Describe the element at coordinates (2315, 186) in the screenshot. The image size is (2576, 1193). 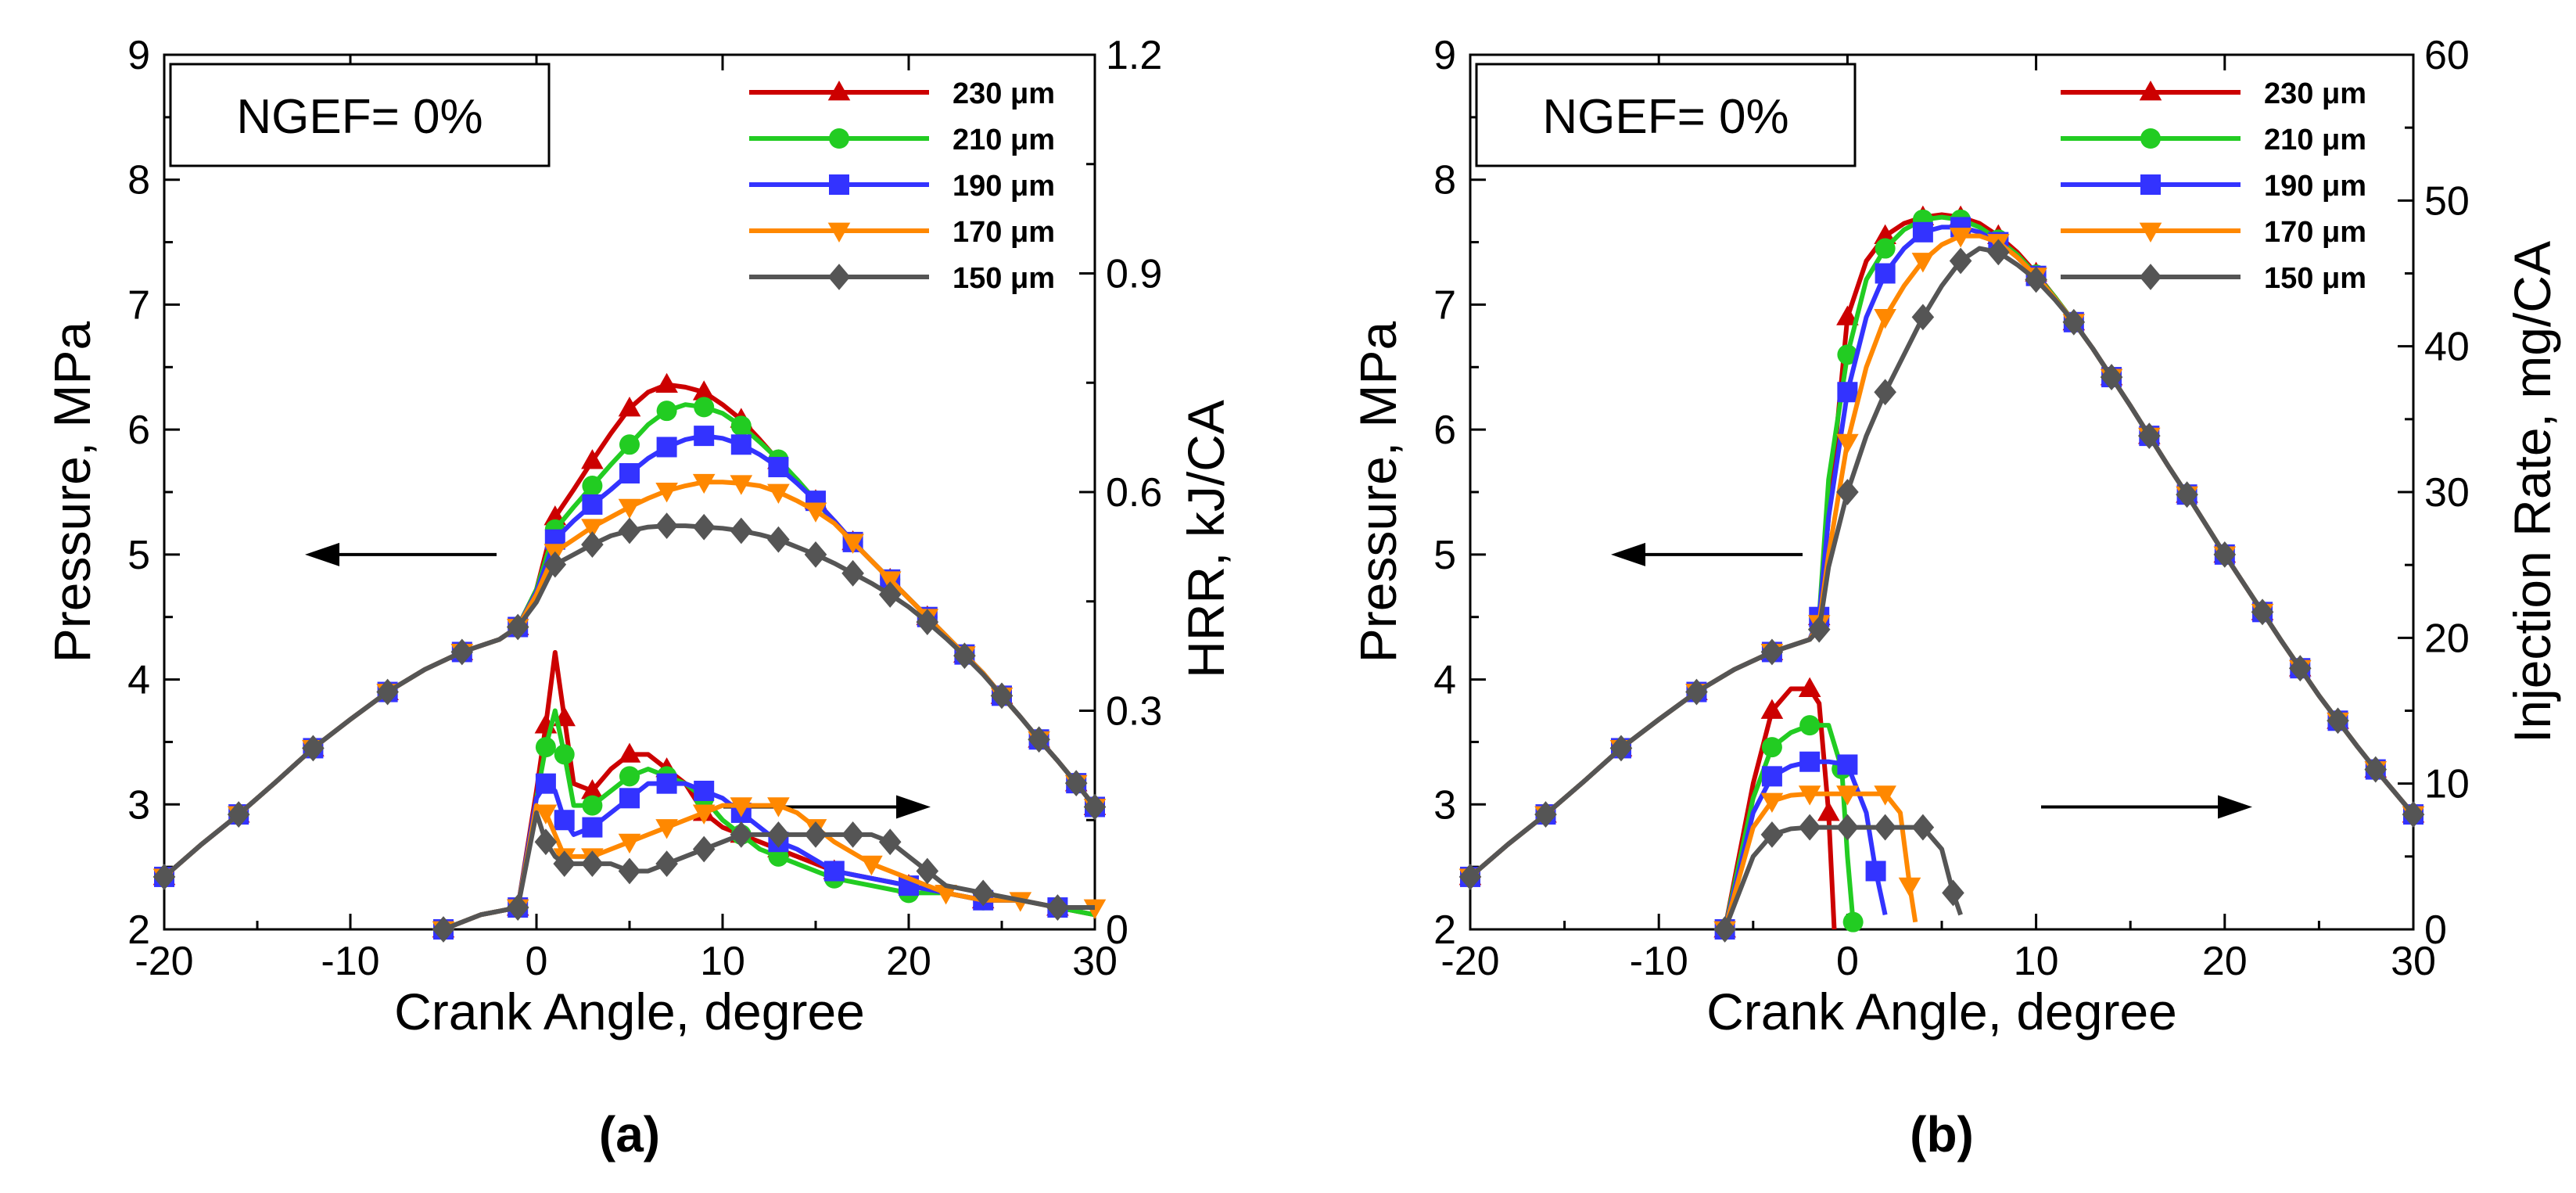
I see `legend-label: 190 μm` at that location.